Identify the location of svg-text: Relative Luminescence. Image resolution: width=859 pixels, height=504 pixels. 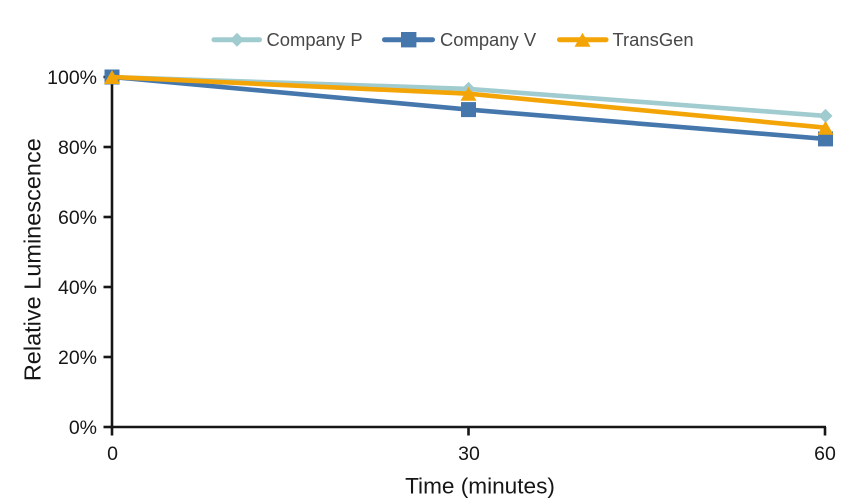
(33, 259).